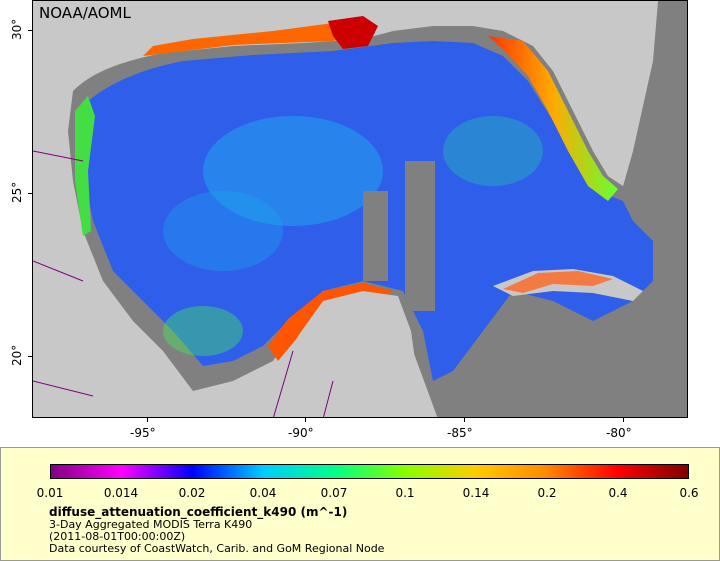 This screenshot has width=720, height=561. I want to click on yucatan-peninsula, so click(343, 354).